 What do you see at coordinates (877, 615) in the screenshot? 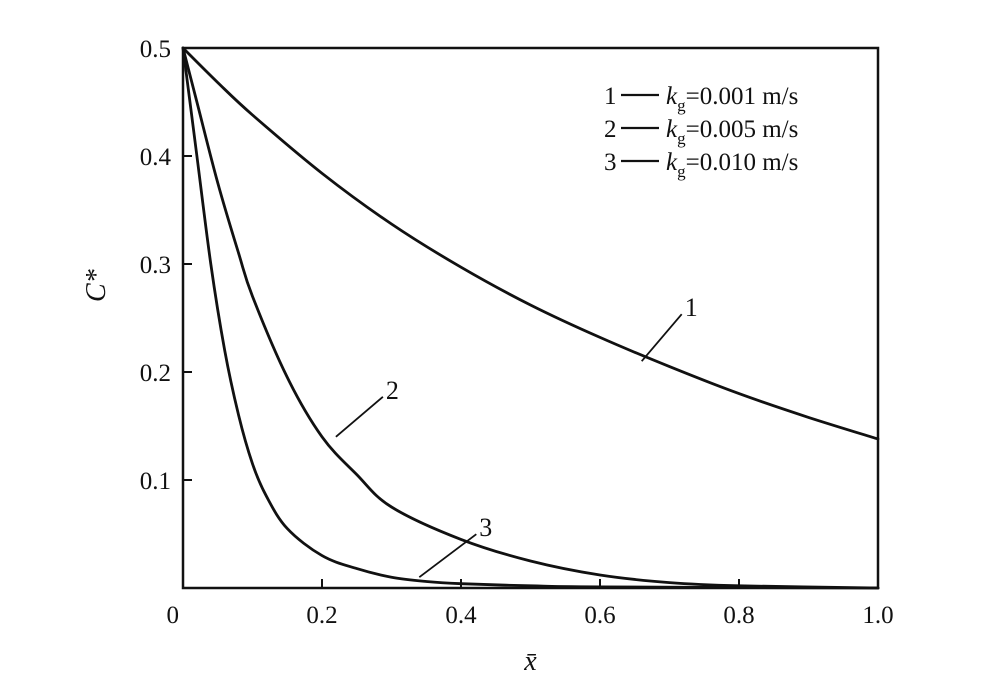
I see `x-tick-label: 1.0` at bounding box center [877, 615].